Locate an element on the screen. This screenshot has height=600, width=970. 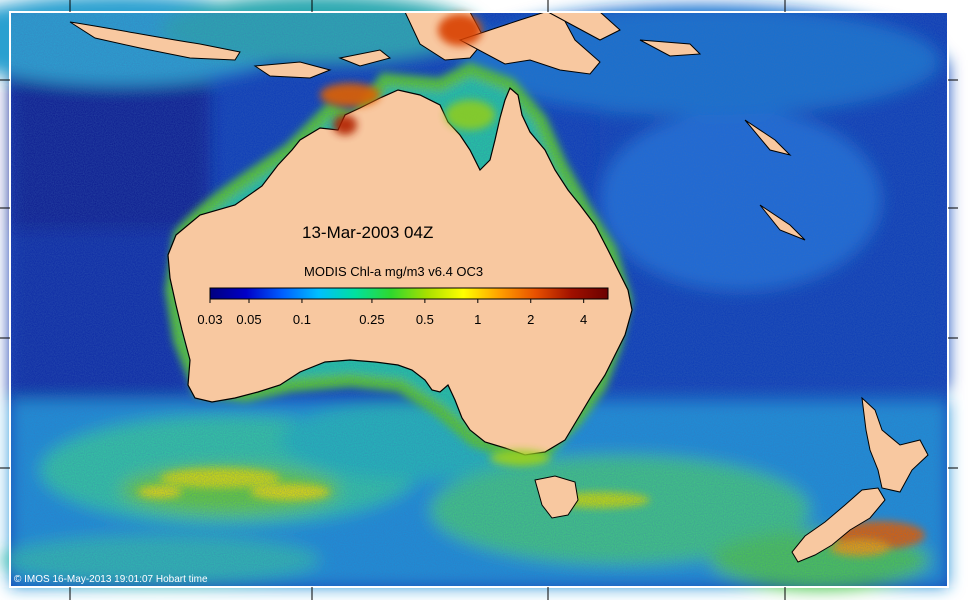
colorbar-tick-label: 2 is located at coordinates (530, 319).